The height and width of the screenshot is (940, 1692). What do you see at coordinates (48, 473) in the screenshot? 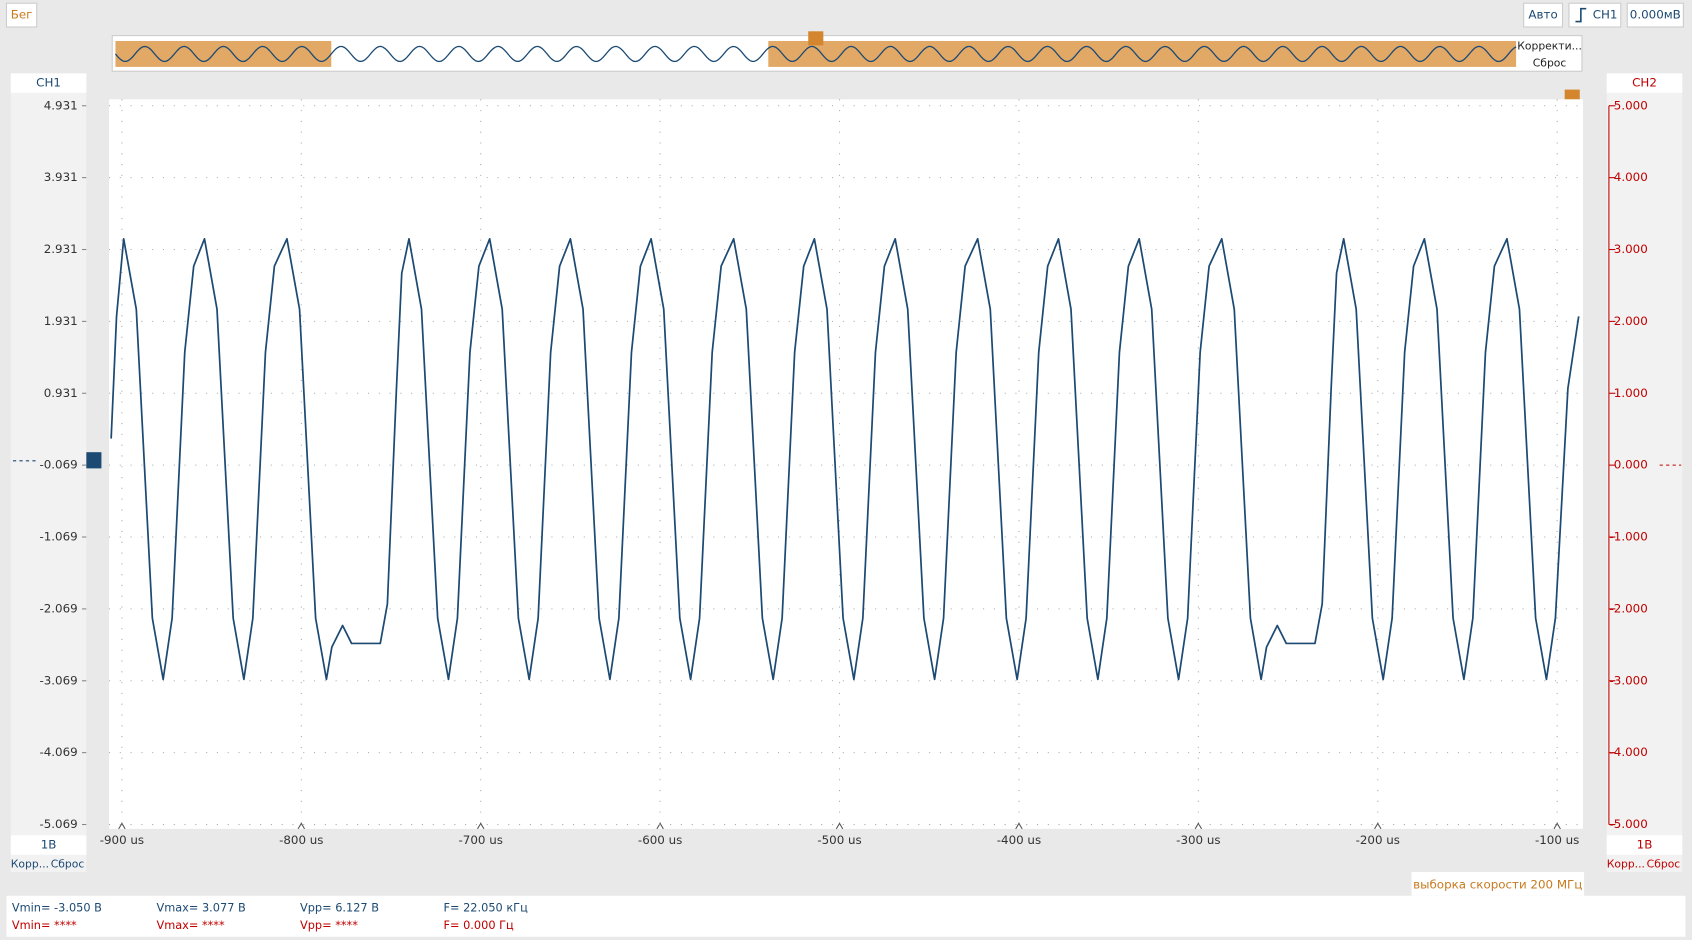
I see `ch1-panel` at bounding box center [48, 473].